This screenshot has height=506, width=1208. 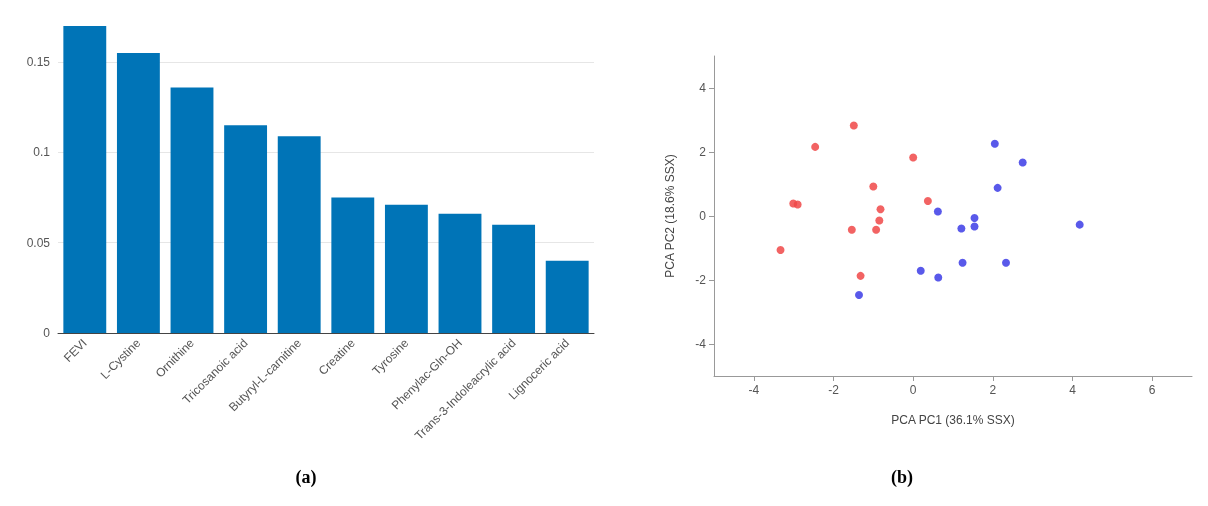 What do you see at coordinates (1152, 390) in the screenshot?
I see `x-tick-label: 6` at bounding box center [1152, 390].